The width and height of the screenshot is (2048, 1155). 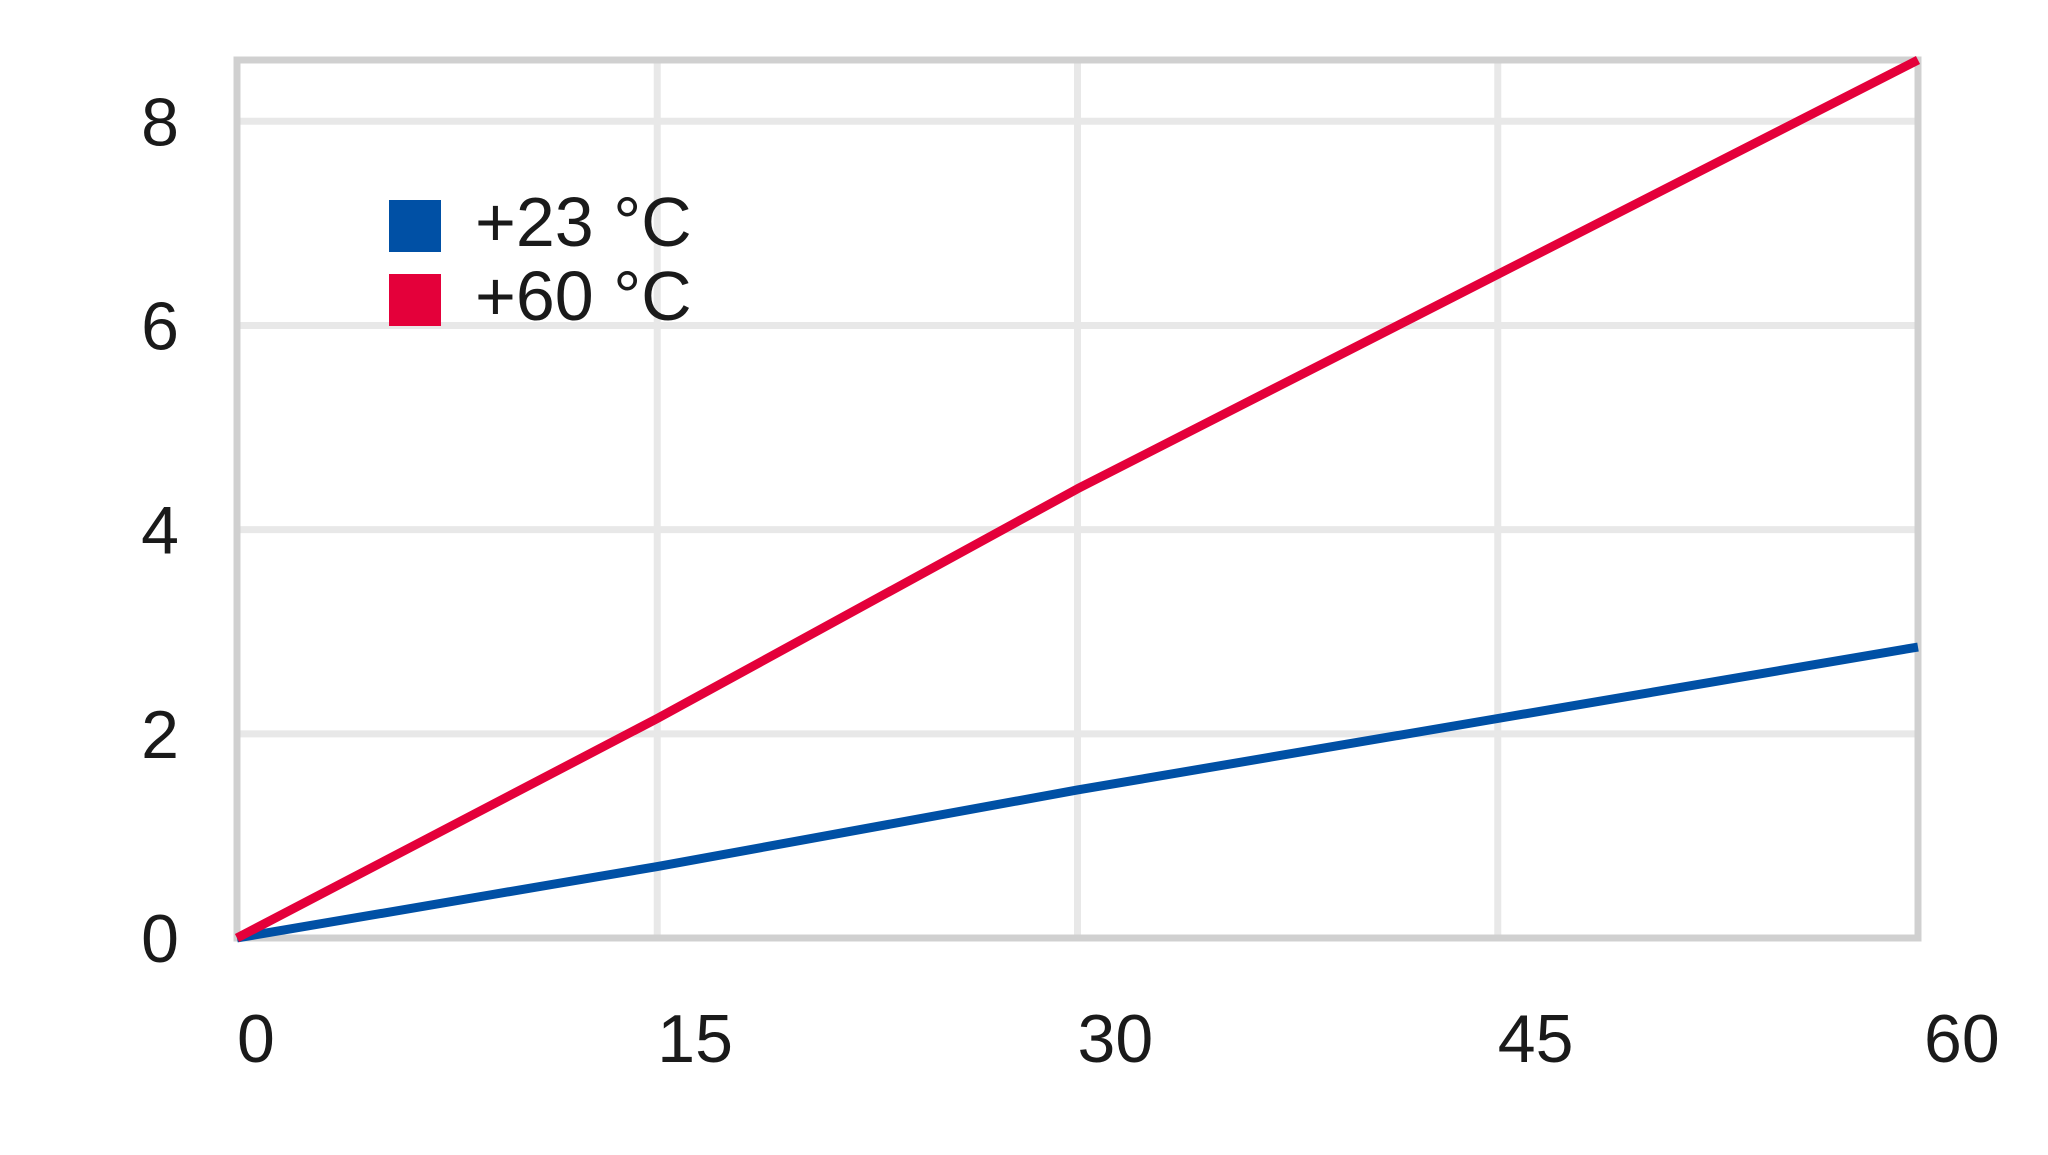 I want to click on legend-label: +23 °C, so click(x=583, y=222).